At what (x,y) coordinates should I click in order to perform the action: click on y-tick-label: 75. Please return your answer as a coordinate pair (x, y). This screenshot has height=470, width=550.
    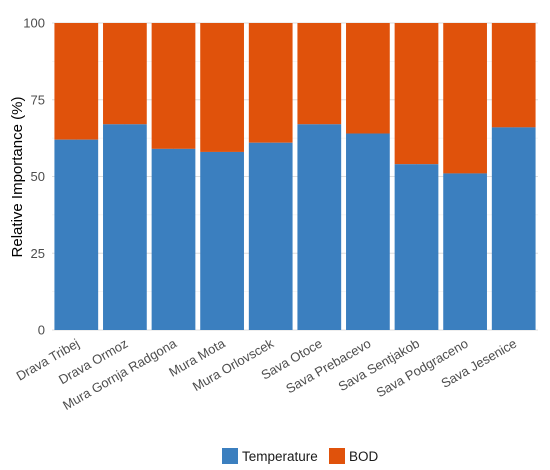
    Looking at the image, I should click on (38, 99).